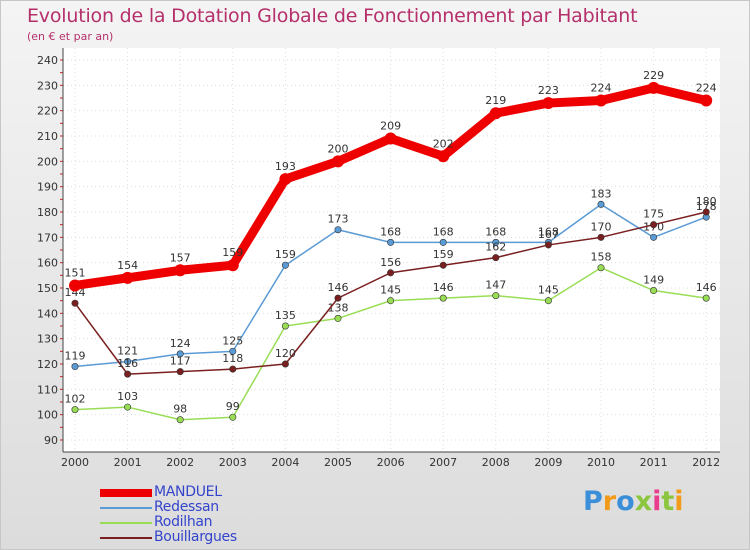 Image resolution: width=750 pixels, height=550 pixels. Describe the element at coordinates (285, 315) in the screenshot. I see `data-label-rodilhan: 135` at that location.